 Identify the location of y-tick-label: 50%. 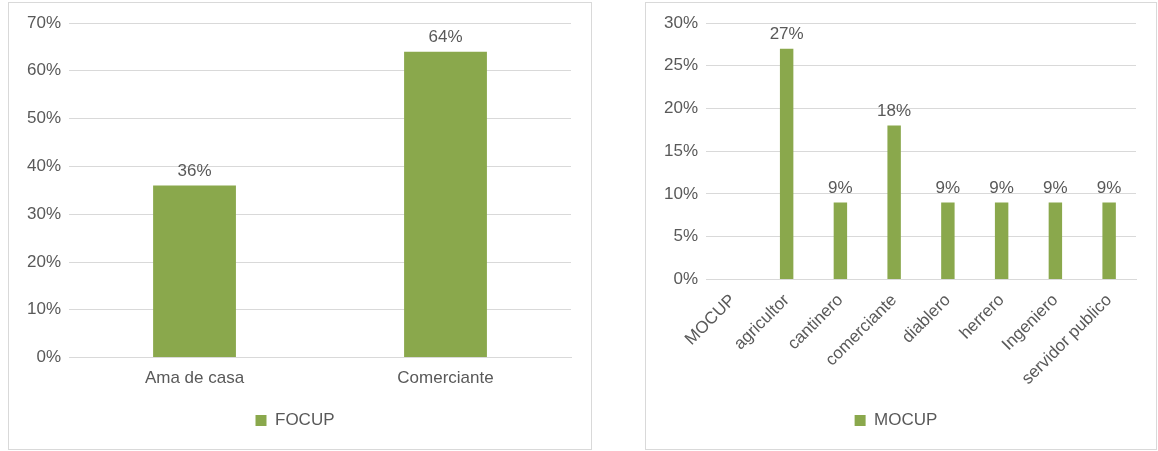
(44, 118).